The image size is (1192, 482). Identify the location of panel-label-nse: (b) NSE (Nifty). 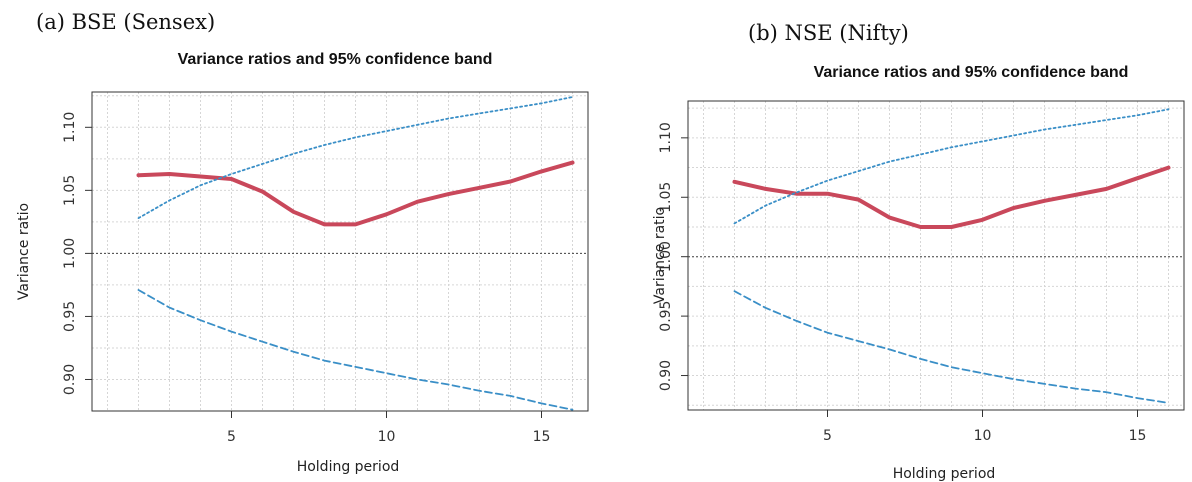
(828, 33).